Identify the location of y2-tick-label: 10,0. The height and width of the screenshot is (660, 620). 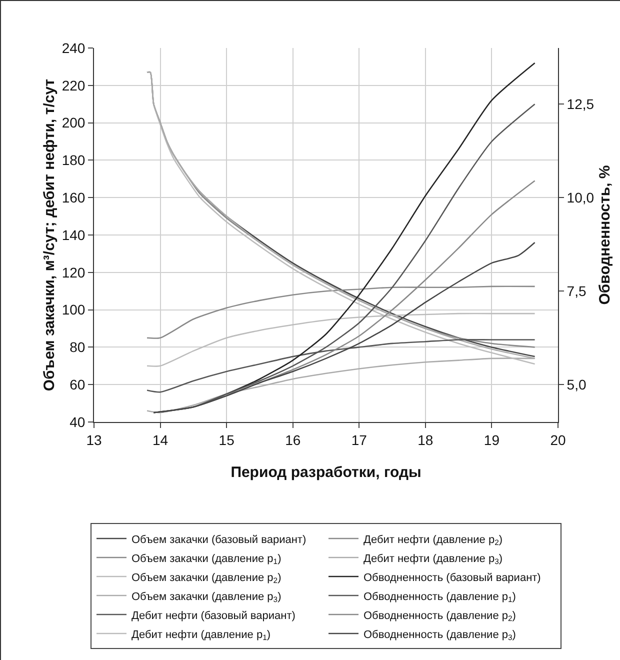
(580, 198).